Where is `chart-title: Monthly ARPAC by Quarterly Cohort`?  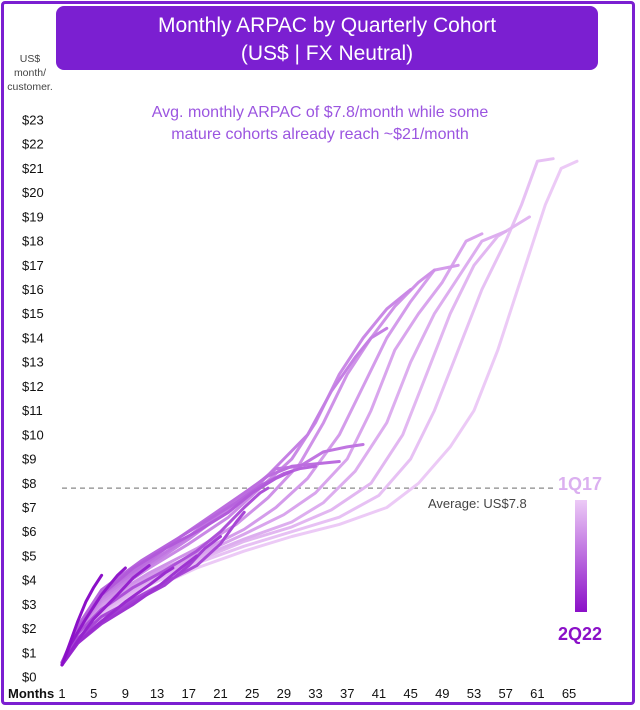 chart-title: Monthly ARPAC by Quarterly Cohort is located at coordinates (327, 25).